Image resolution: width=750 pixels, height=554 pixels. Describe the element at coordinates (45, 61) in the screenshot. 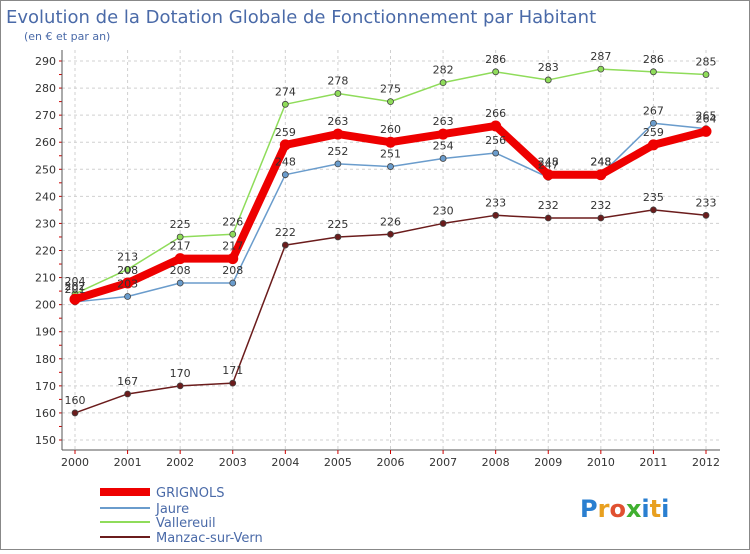

I see `y-tick-label: 290` at that location.